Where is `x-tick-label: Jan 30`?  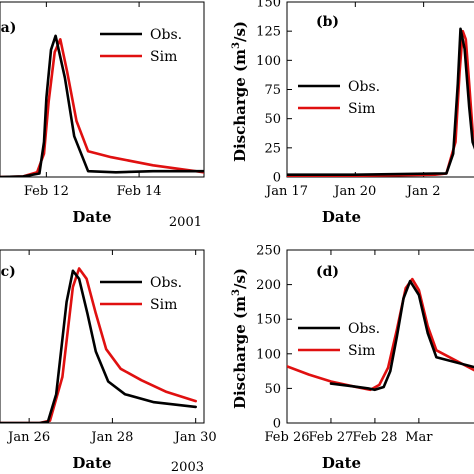 x-tick-label: Jan 30 is located at coordinates (195, 437).